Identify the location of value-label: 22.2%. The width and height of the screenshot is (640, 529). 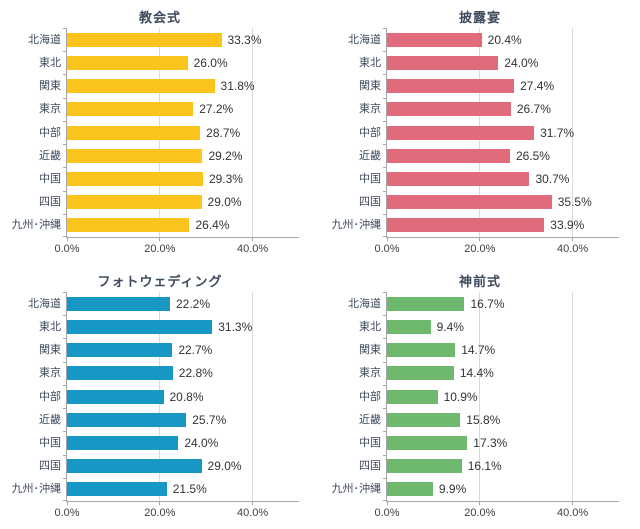
(193, 303).